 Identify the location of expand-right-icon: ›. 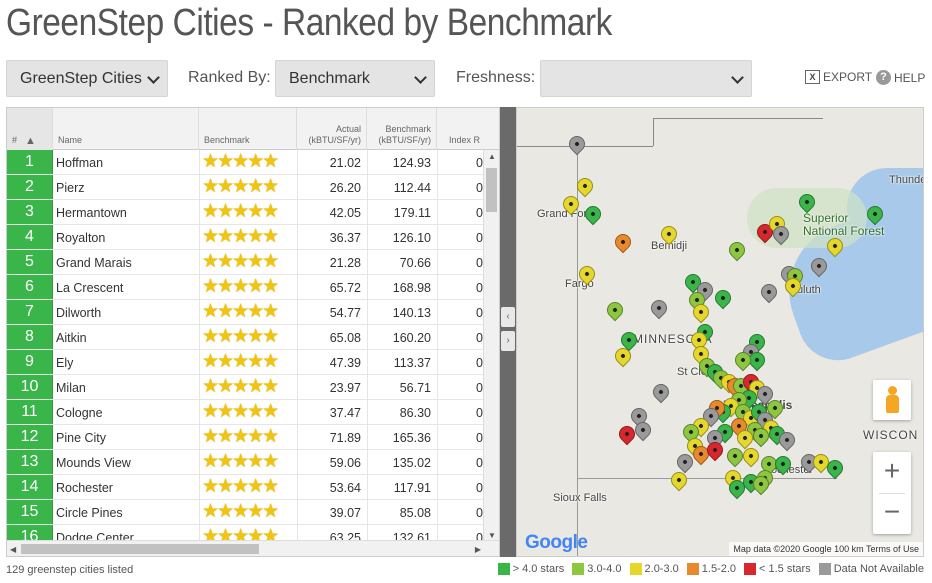
(508, 341).